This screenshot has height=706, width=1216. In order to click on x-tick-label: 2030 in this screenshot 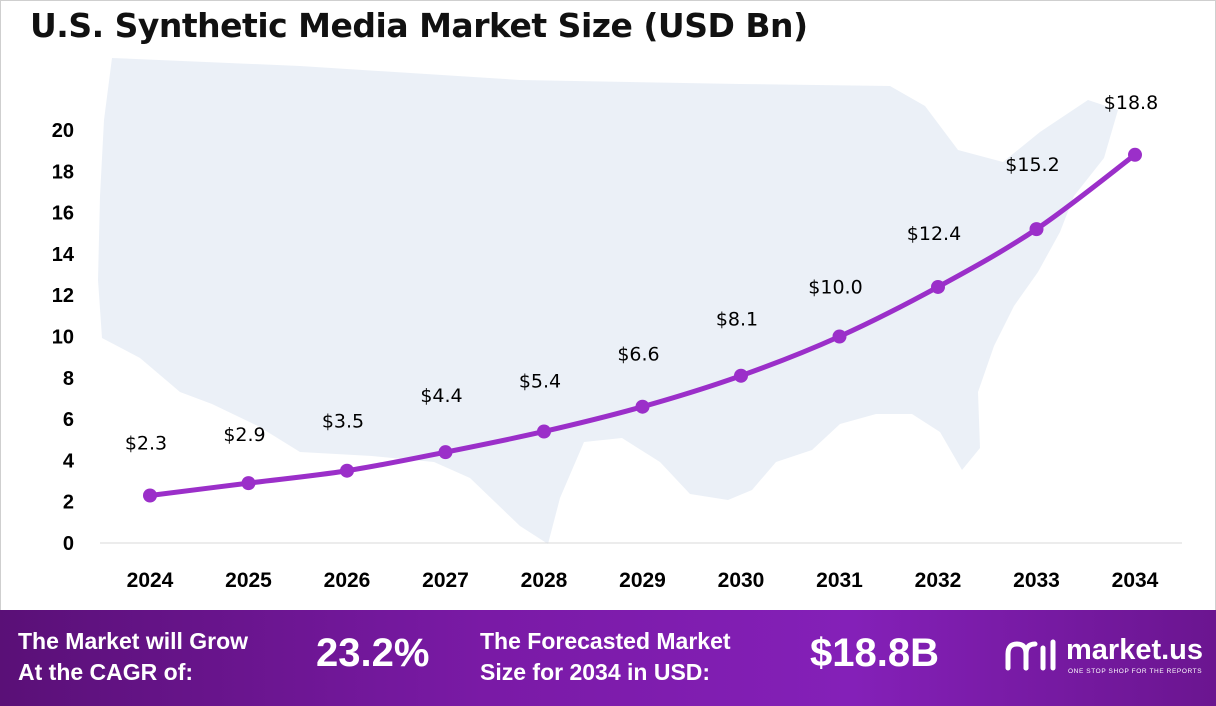, I will do `click(741, 580)`.